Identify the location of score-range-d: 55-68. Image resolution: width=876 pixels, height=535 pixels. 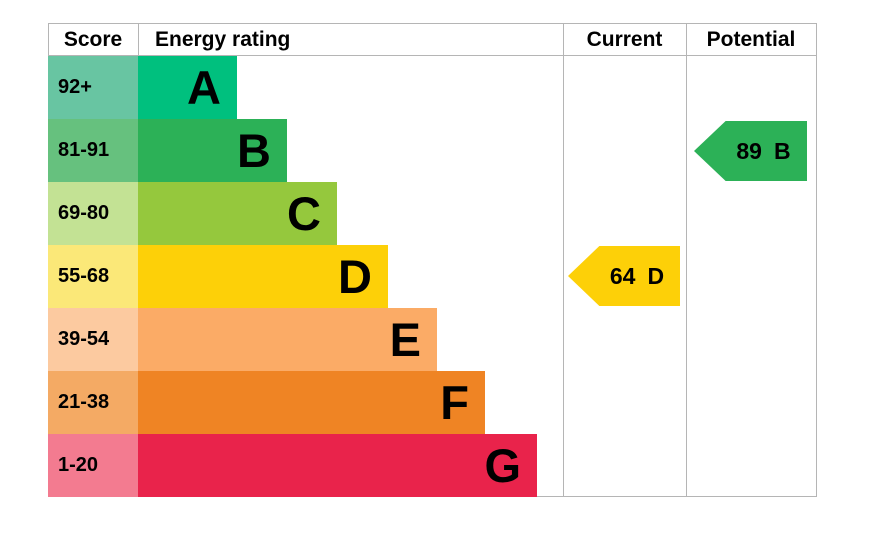
(93, 276).